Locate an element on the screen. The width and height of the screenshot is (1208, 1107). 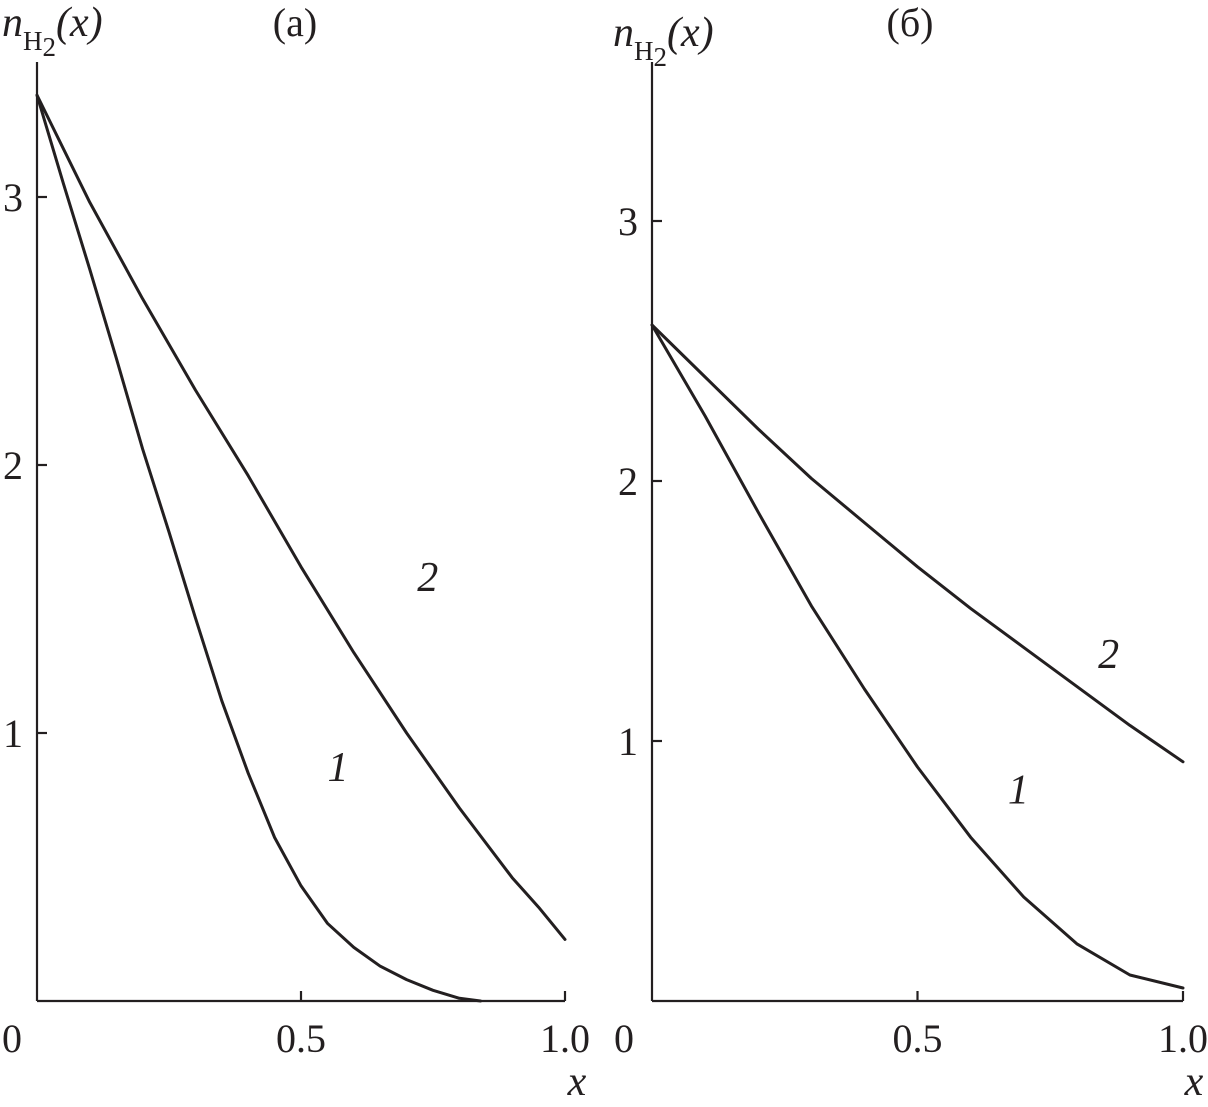
panel-label: (a) is located at coordinates (295, 22).